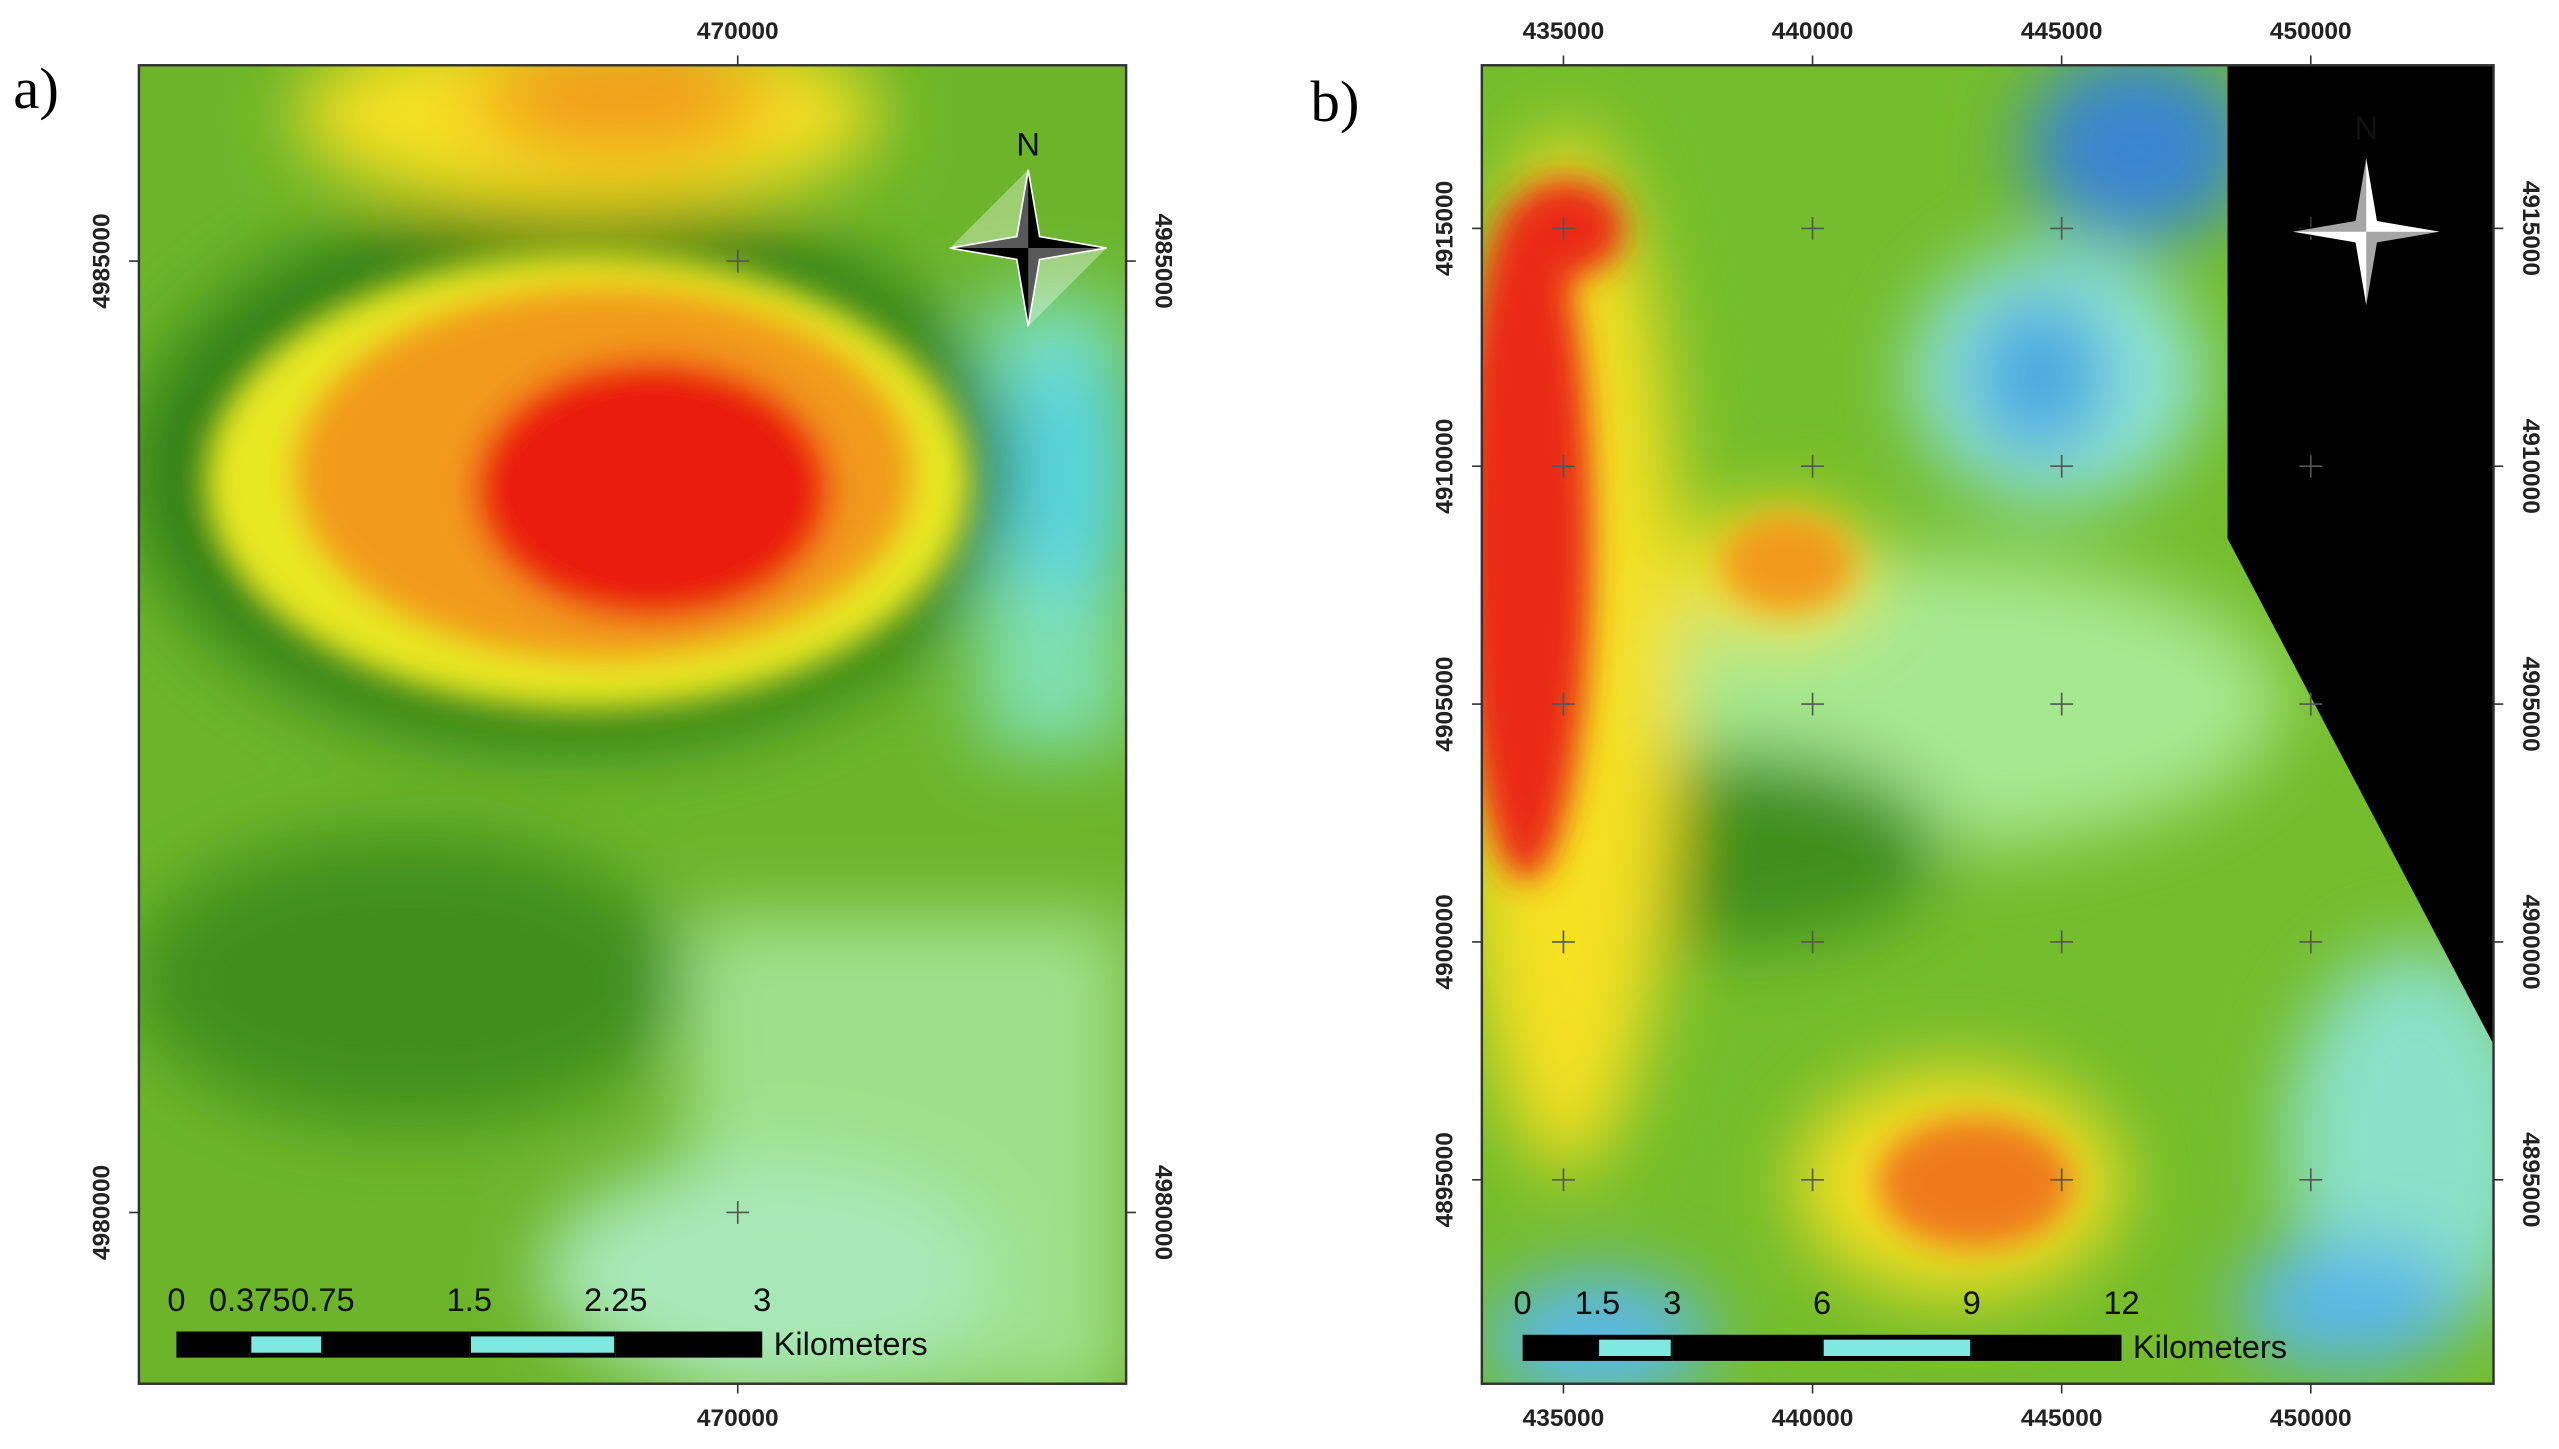 This screenshot has height=1449, width=2559. Describe the element at coordinates (1564, 31) in the screenshot. I see `x-tick-label-top: 435000` at that location.